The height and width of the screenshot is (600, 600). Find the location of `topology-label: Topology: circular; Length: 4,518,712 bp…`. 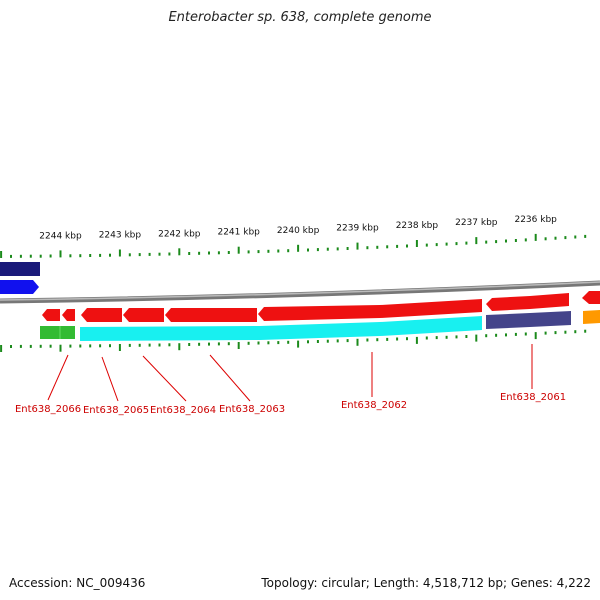

topology-label: Topology: circular; Length: 4,518,712 bp… is located at coordinates (426, 583).